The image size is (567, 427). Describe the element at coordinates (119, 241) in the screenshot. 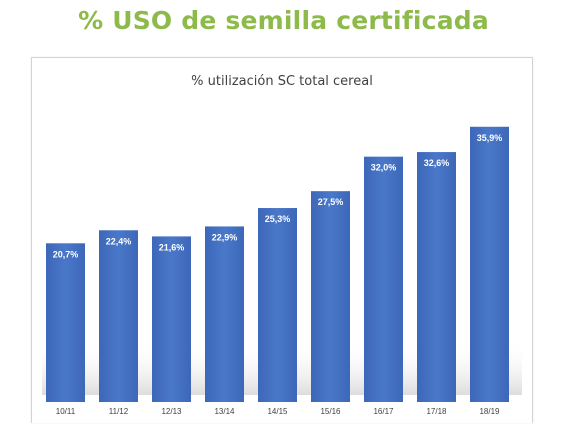

I see `data-label-11-12: 22,4%` at that location.